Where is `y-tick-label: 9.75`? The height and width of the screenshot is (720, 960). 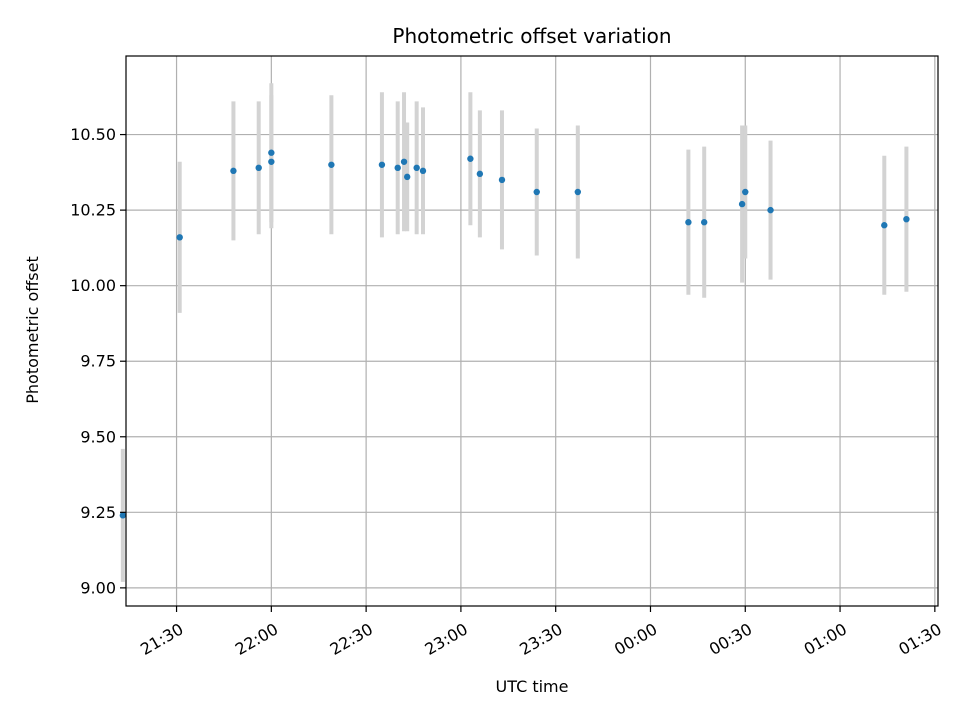 y-tick-label: 9.75 is located at coordinates (98, 361).